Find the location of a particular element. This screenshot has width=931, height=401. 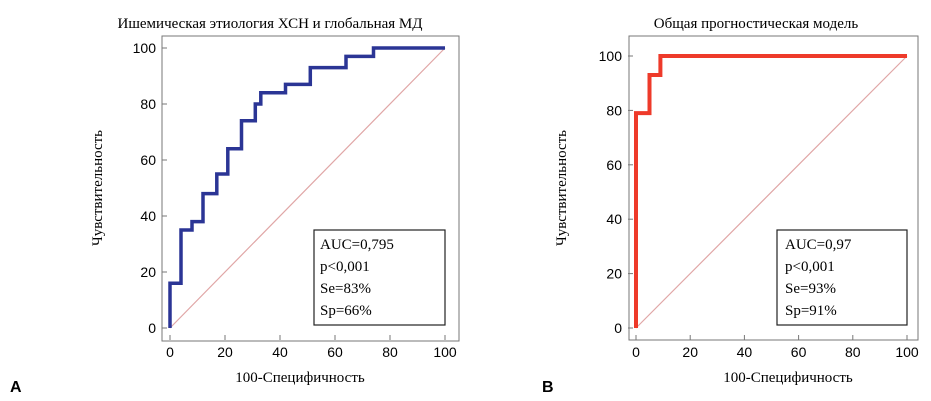

stats-box: AUC=0,795 p<0,001 Se=83% Sp=66% is located at coordinates (379, 277).